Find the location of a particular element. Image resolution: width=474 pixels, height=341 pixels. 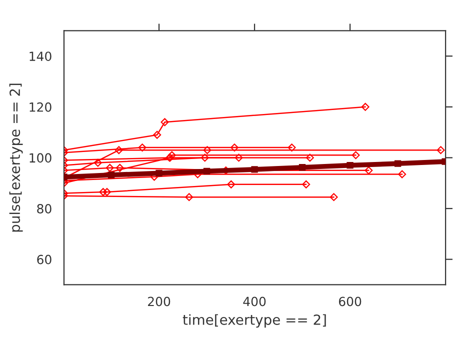

y-tick-label: 100 is located at coordinates (41, 158).